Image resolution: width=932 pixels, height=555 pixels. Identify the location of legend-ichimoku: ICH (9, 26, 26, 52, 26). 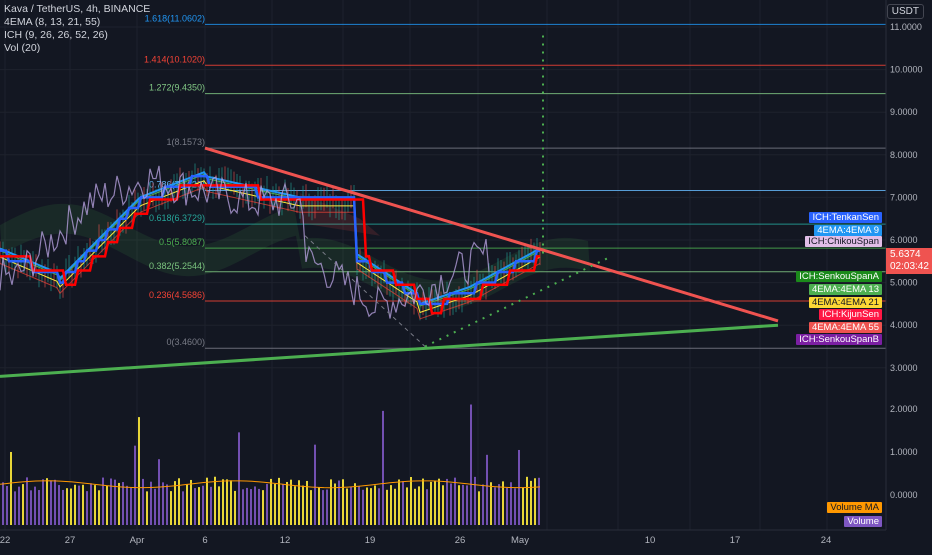
(56, 35).